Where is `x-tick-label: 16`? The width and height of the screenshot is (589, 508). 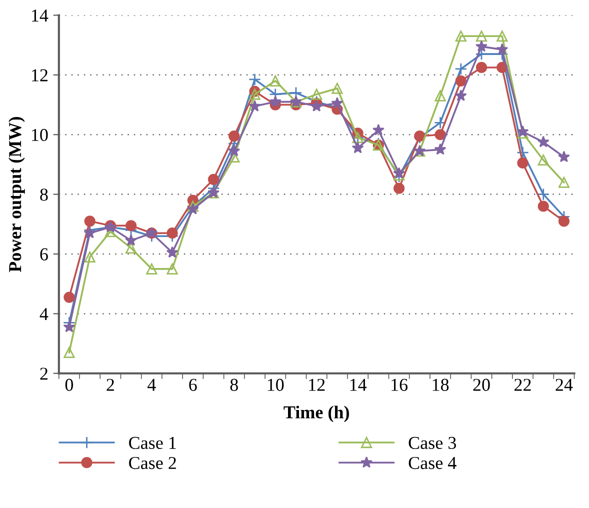
x-tick-label: 16 is located at coordinates (400, 384).